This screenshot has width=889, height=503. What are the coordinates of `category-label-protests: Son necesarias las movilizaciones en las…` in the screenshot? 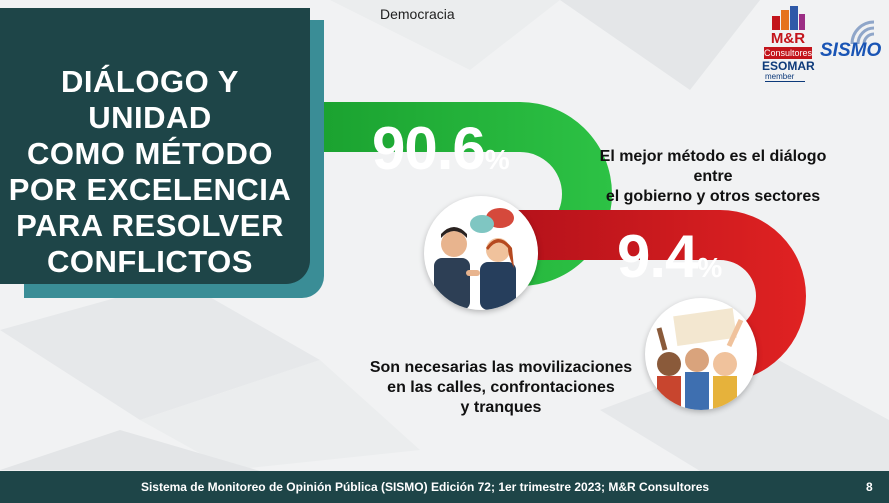 It's located at (501, 388).